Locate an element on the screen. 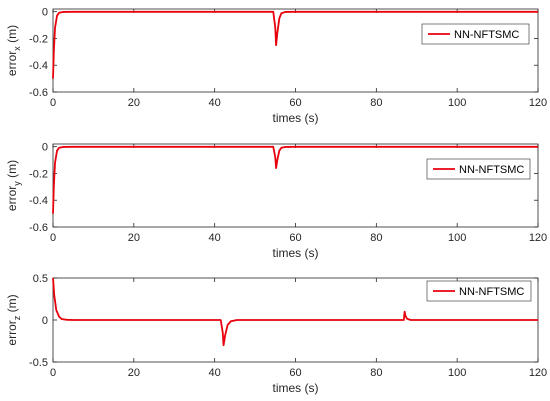  y-axis-label: errory (m) is located at coordinates (13, 185).